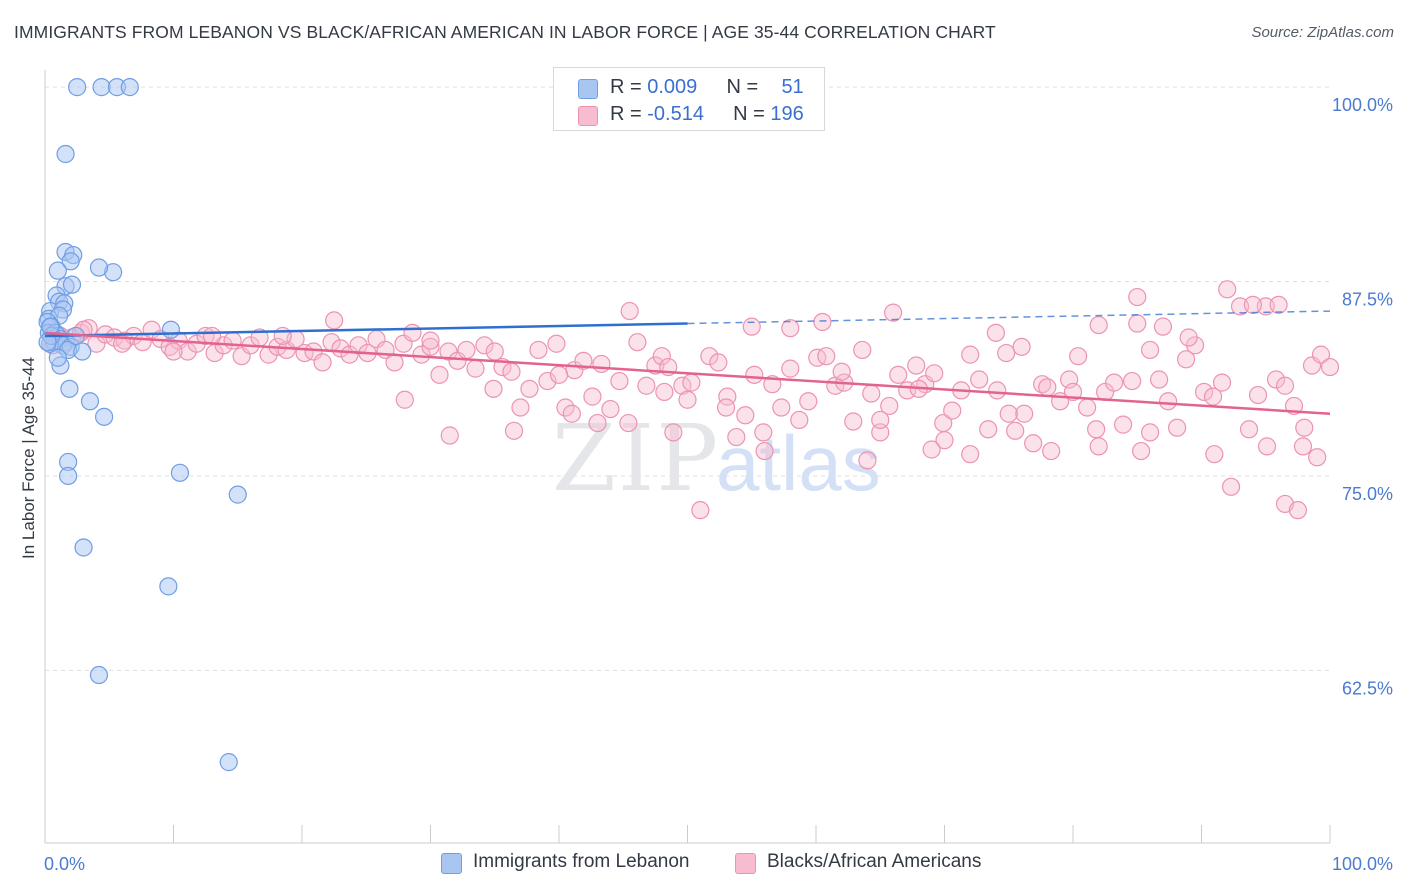 The width and height of the screenshot is (1406, 892). What do you see at coordinates (28, 458) in the screenshot?
I see `y-axis-label: In Labor Force | Age 35-44` at bounding box center [28, 458].